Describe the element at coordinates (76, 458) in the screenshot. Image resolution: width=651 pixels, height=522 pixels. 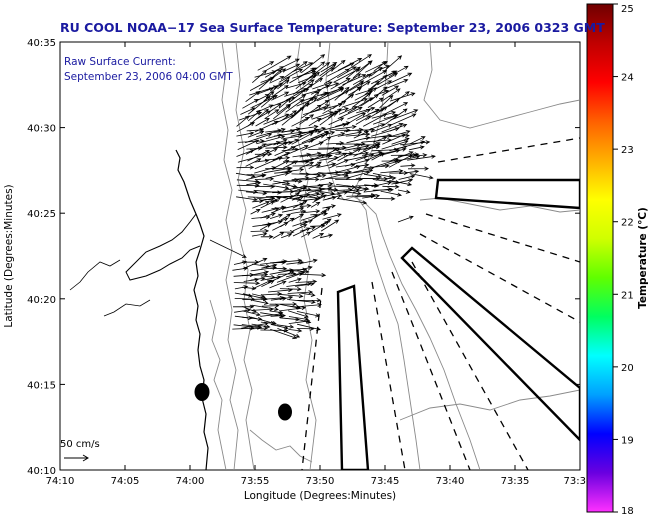
I see `scale-arrow` at that location.